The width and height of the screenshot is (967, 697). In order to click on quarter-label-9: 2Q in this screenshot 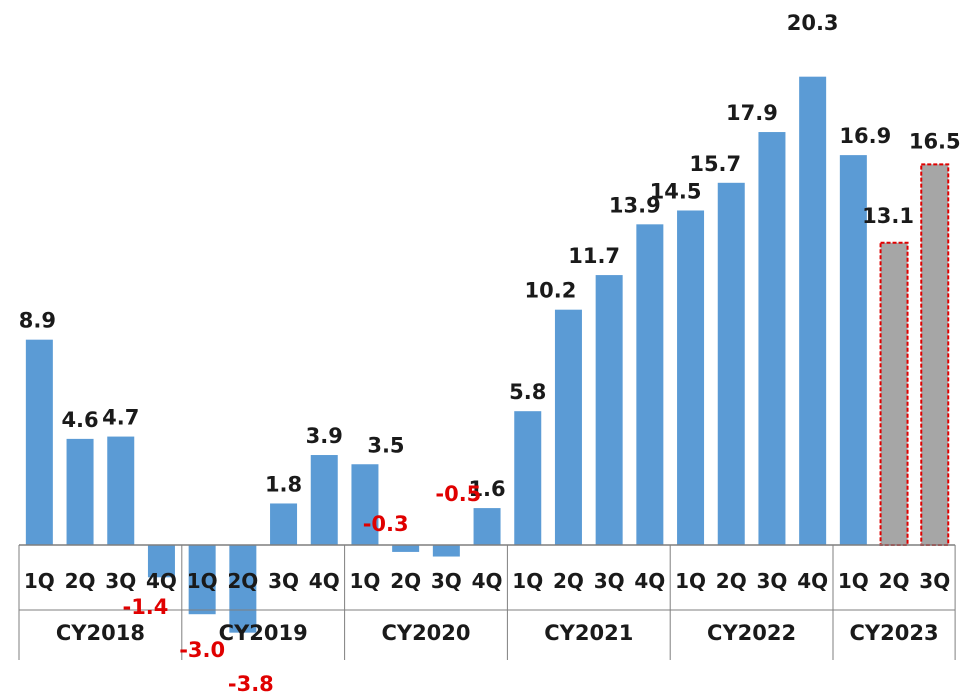, I will do `click(405, 581)`.